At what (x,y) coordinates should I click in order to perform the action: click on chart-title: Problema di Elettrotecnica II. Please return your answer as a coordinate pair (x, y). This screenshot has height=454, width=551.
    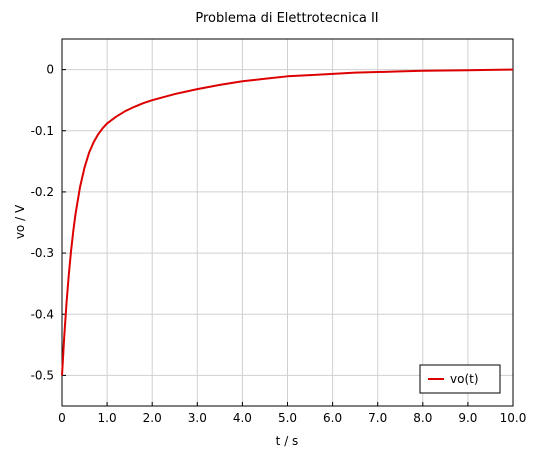
    Looking at the image, I should click on (286, 18).